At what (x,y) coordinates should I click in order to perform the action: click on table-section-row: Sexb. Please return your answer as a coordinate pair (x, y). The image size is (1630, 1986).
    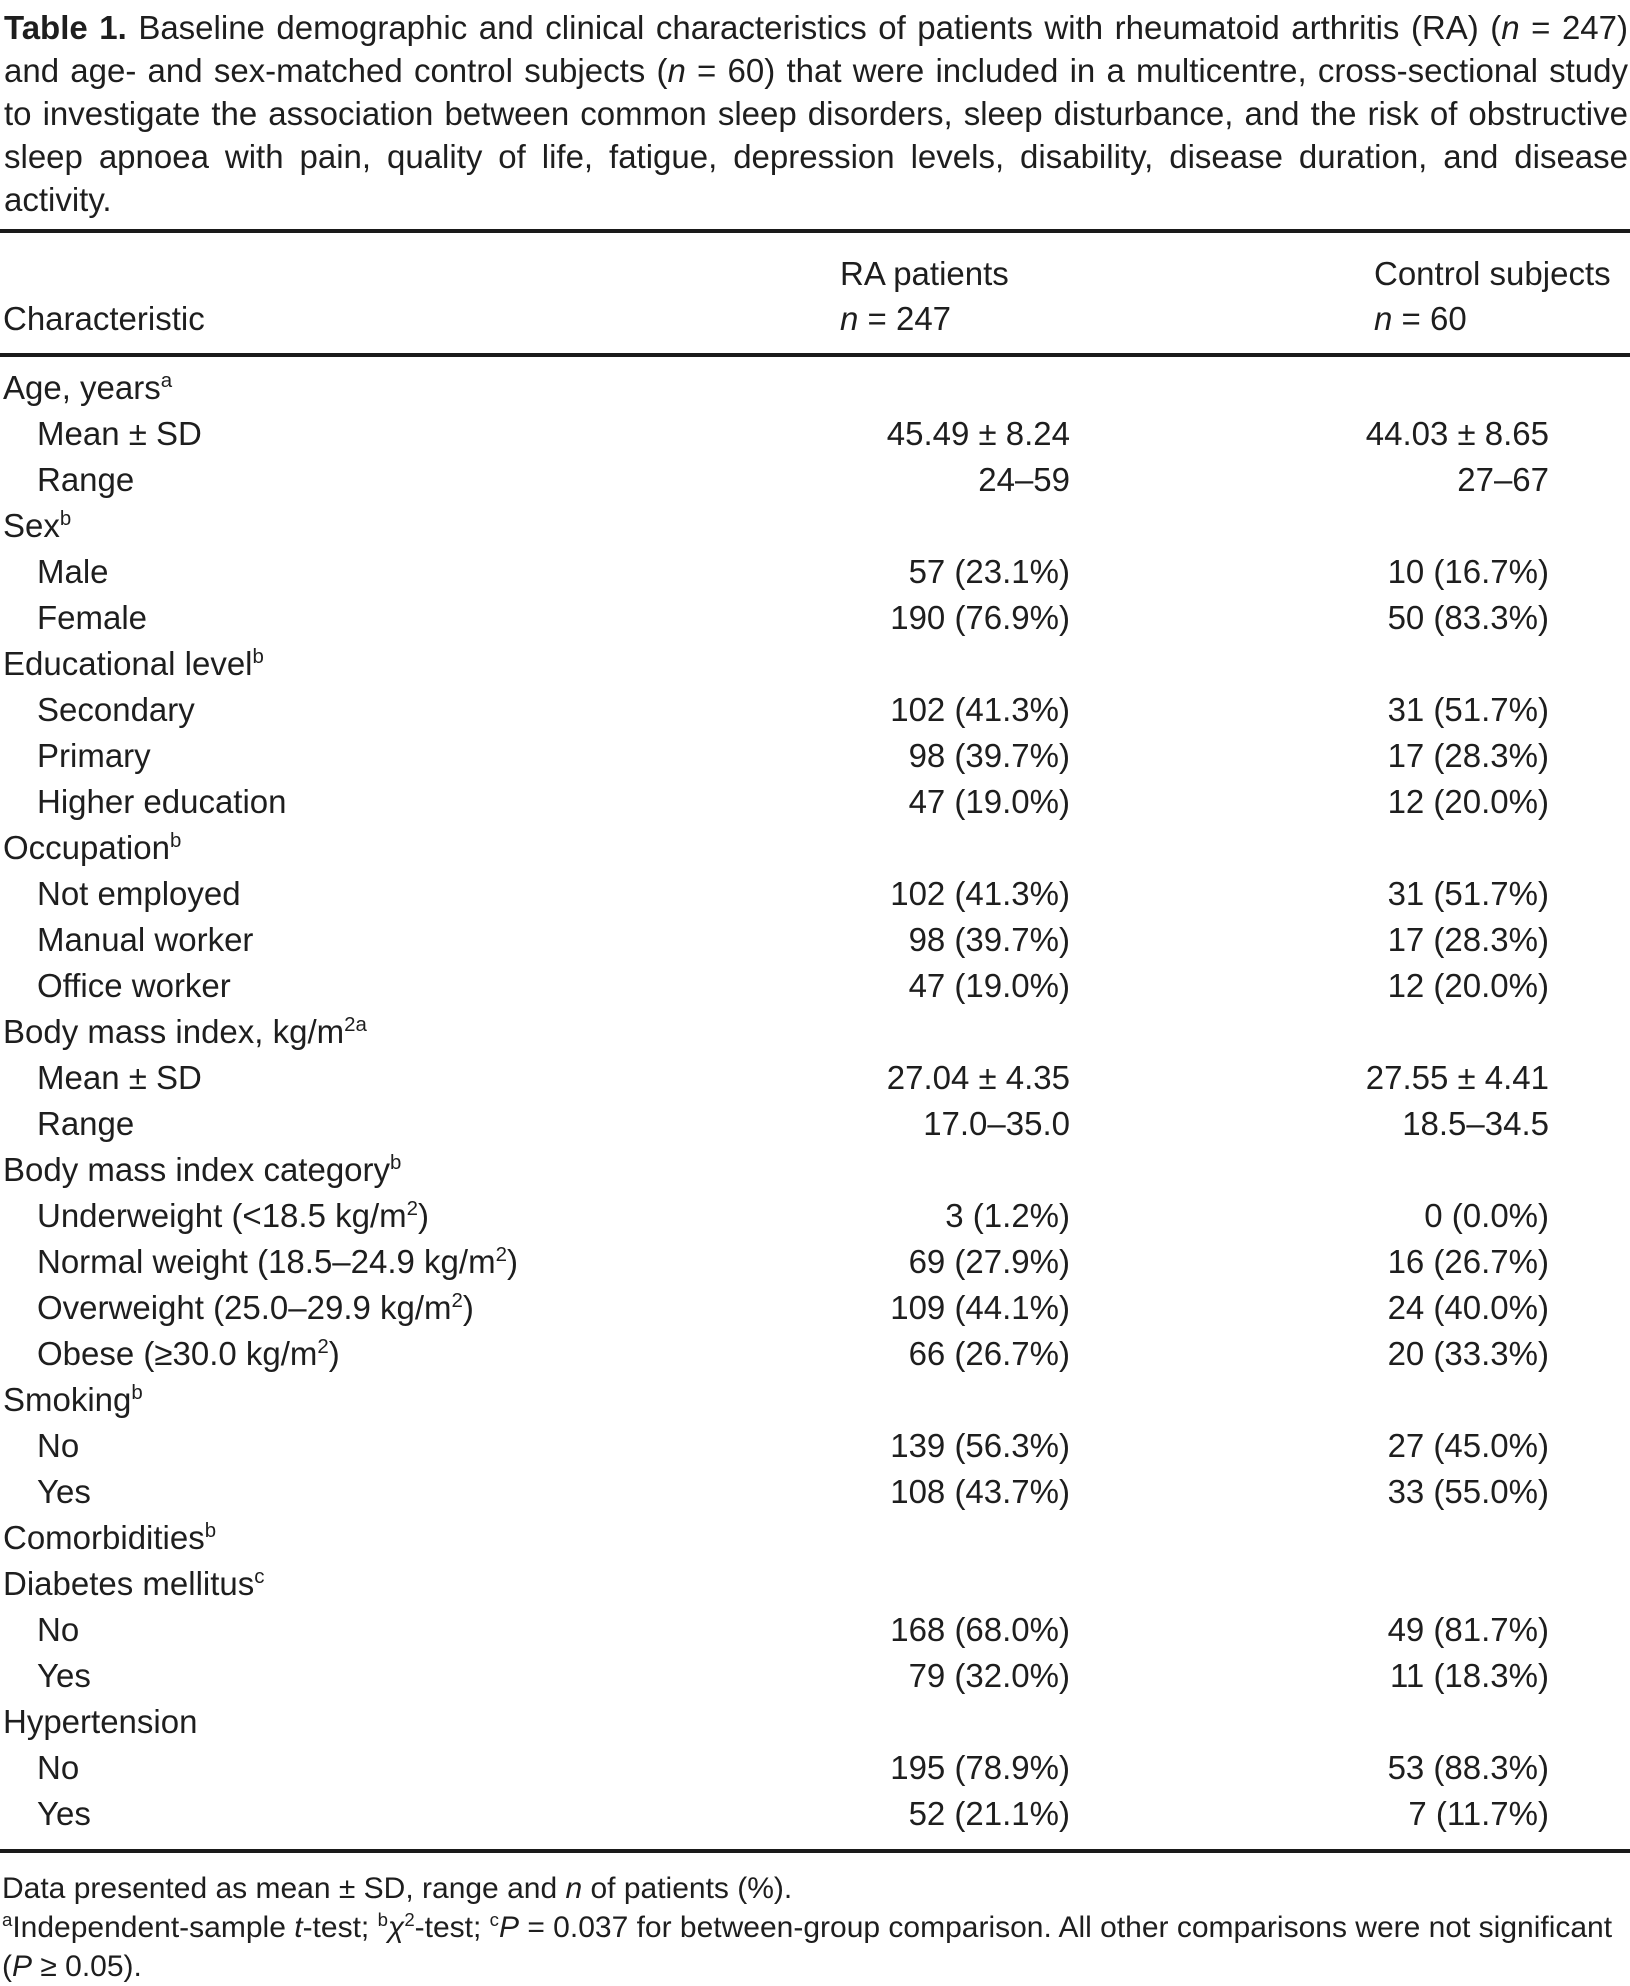
    Looking at the image, I should click on (815, 526).